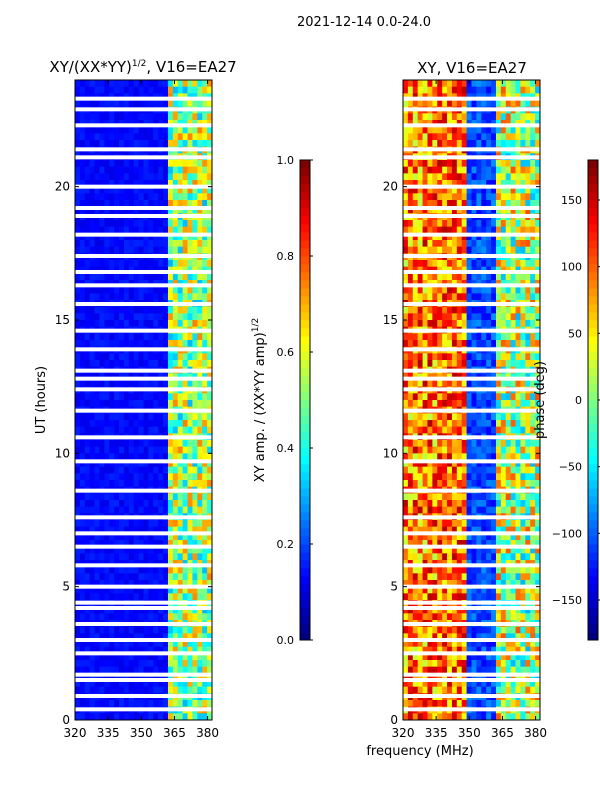  Describe the element at coordinates (286, 256) in the screenshot. I see `colorbar-tick-label: 0.8` at that location.